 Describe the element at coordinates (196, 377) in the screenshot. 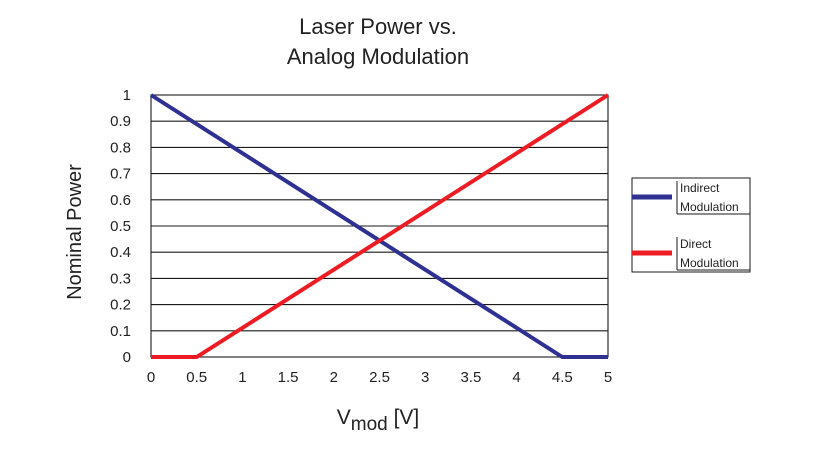

I see `x-tick-label: 0.5` at that location.